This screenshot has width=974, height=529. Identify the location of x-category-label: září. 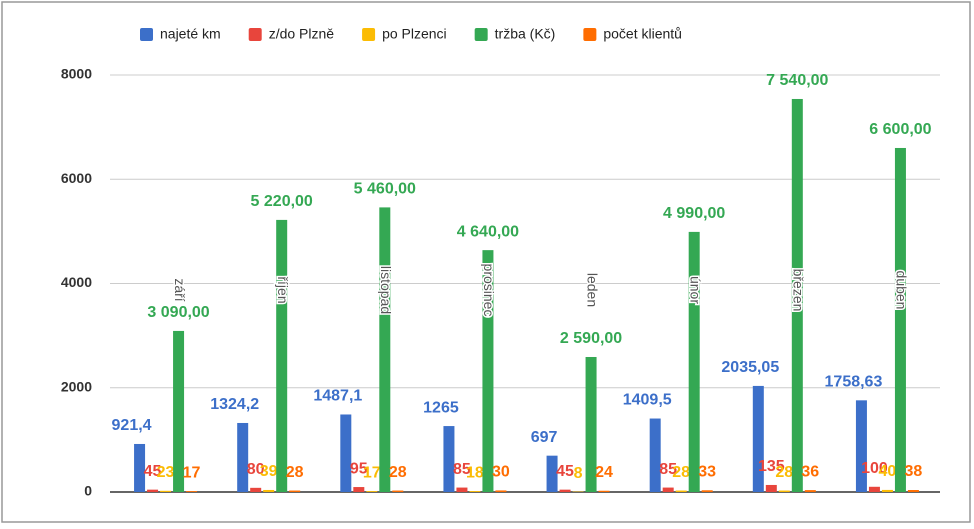
(180, 289).